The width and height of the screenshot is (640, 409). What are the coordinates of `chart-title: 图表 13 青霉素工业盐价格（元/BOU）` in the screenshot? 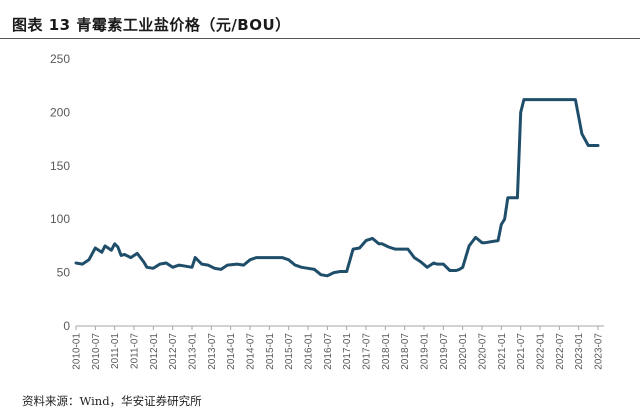 It's located at (151, 25).